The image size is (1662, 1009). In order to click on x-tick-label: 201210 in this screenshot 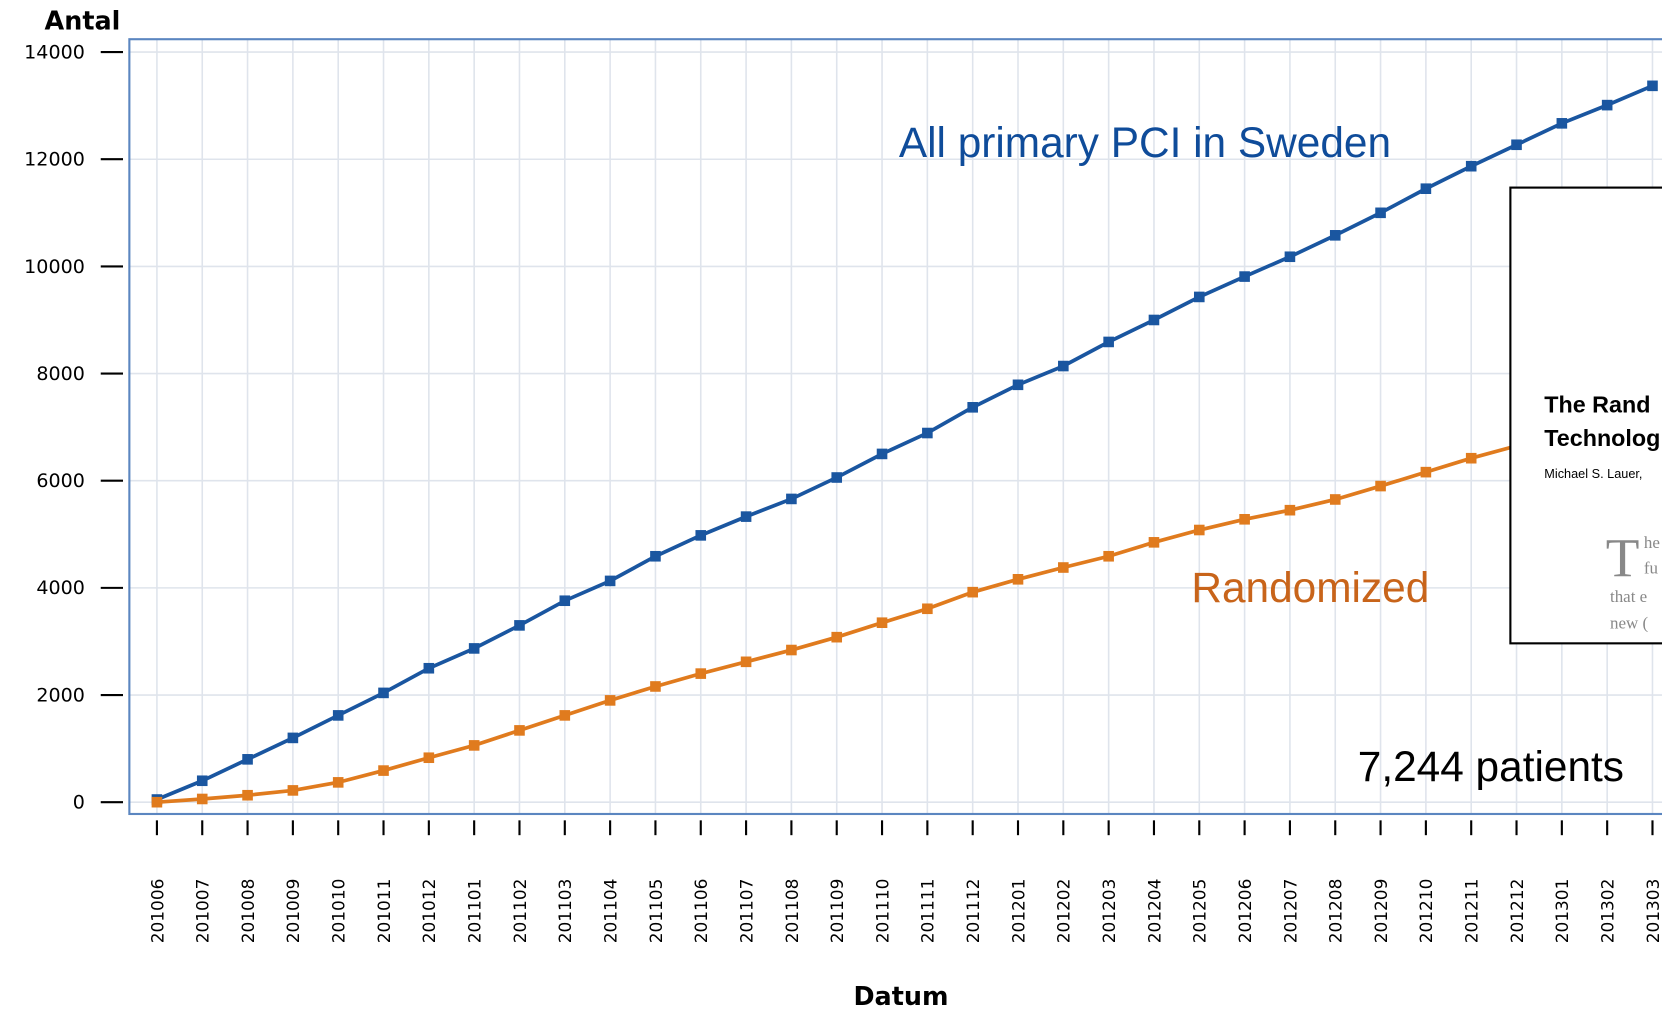, I will do `click(1426, 911)`.